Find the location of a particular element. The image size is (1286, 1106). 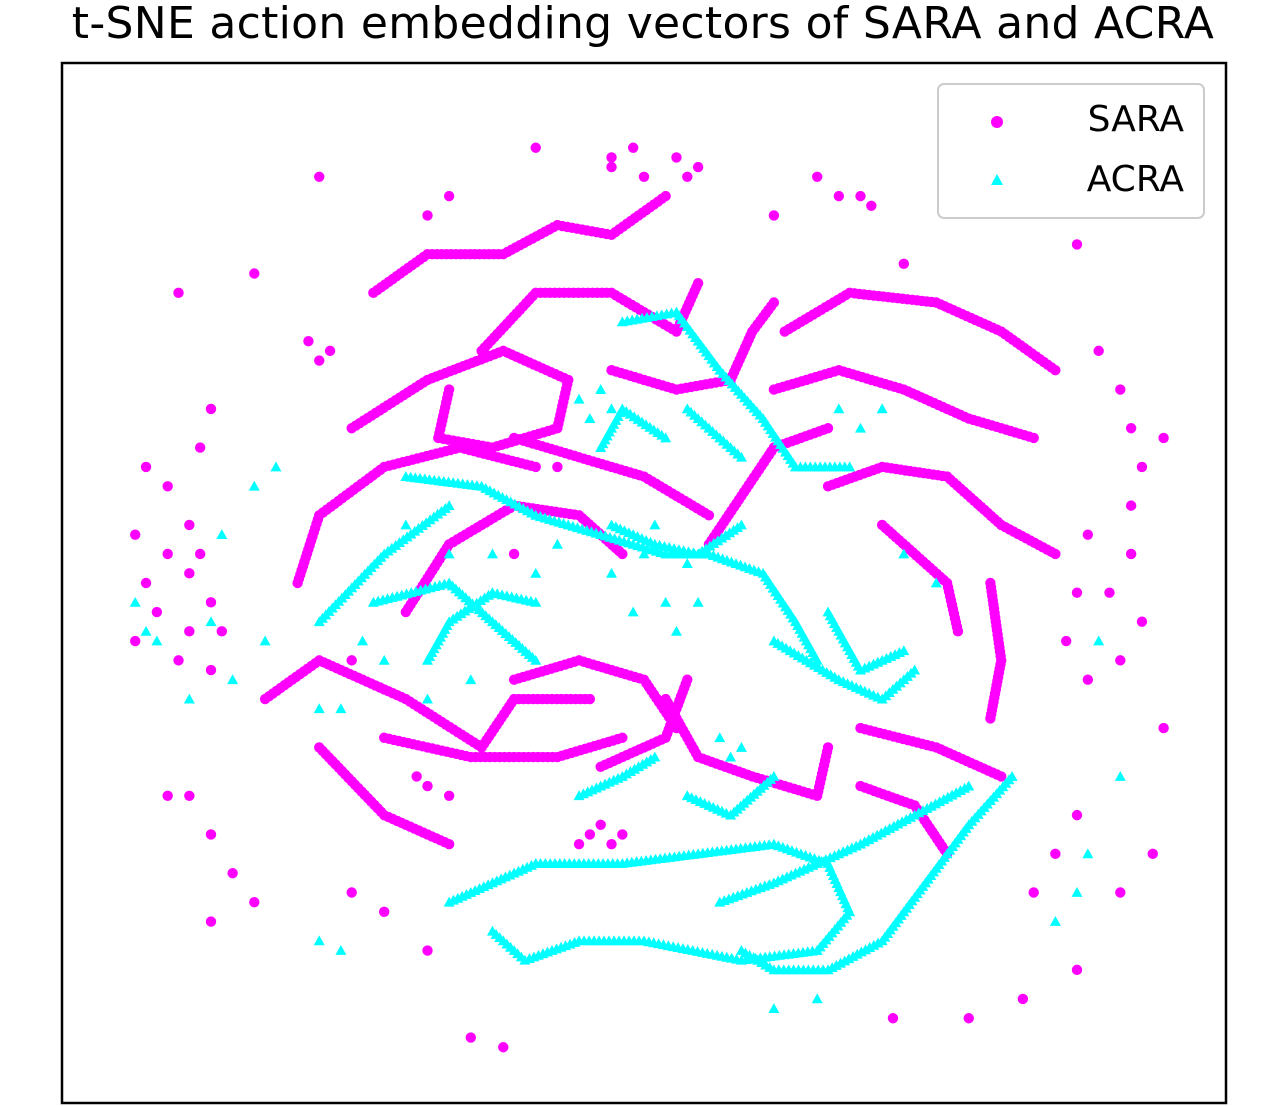

legend-box is located at coordinates (1071, 151).